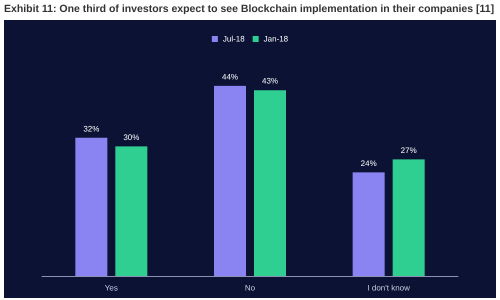 This screenshot has height=300, width=500. What do you see at coordinates (408, 150) in the screenshot?
I see `data-label: 27%` at bounding box center [408, 150].